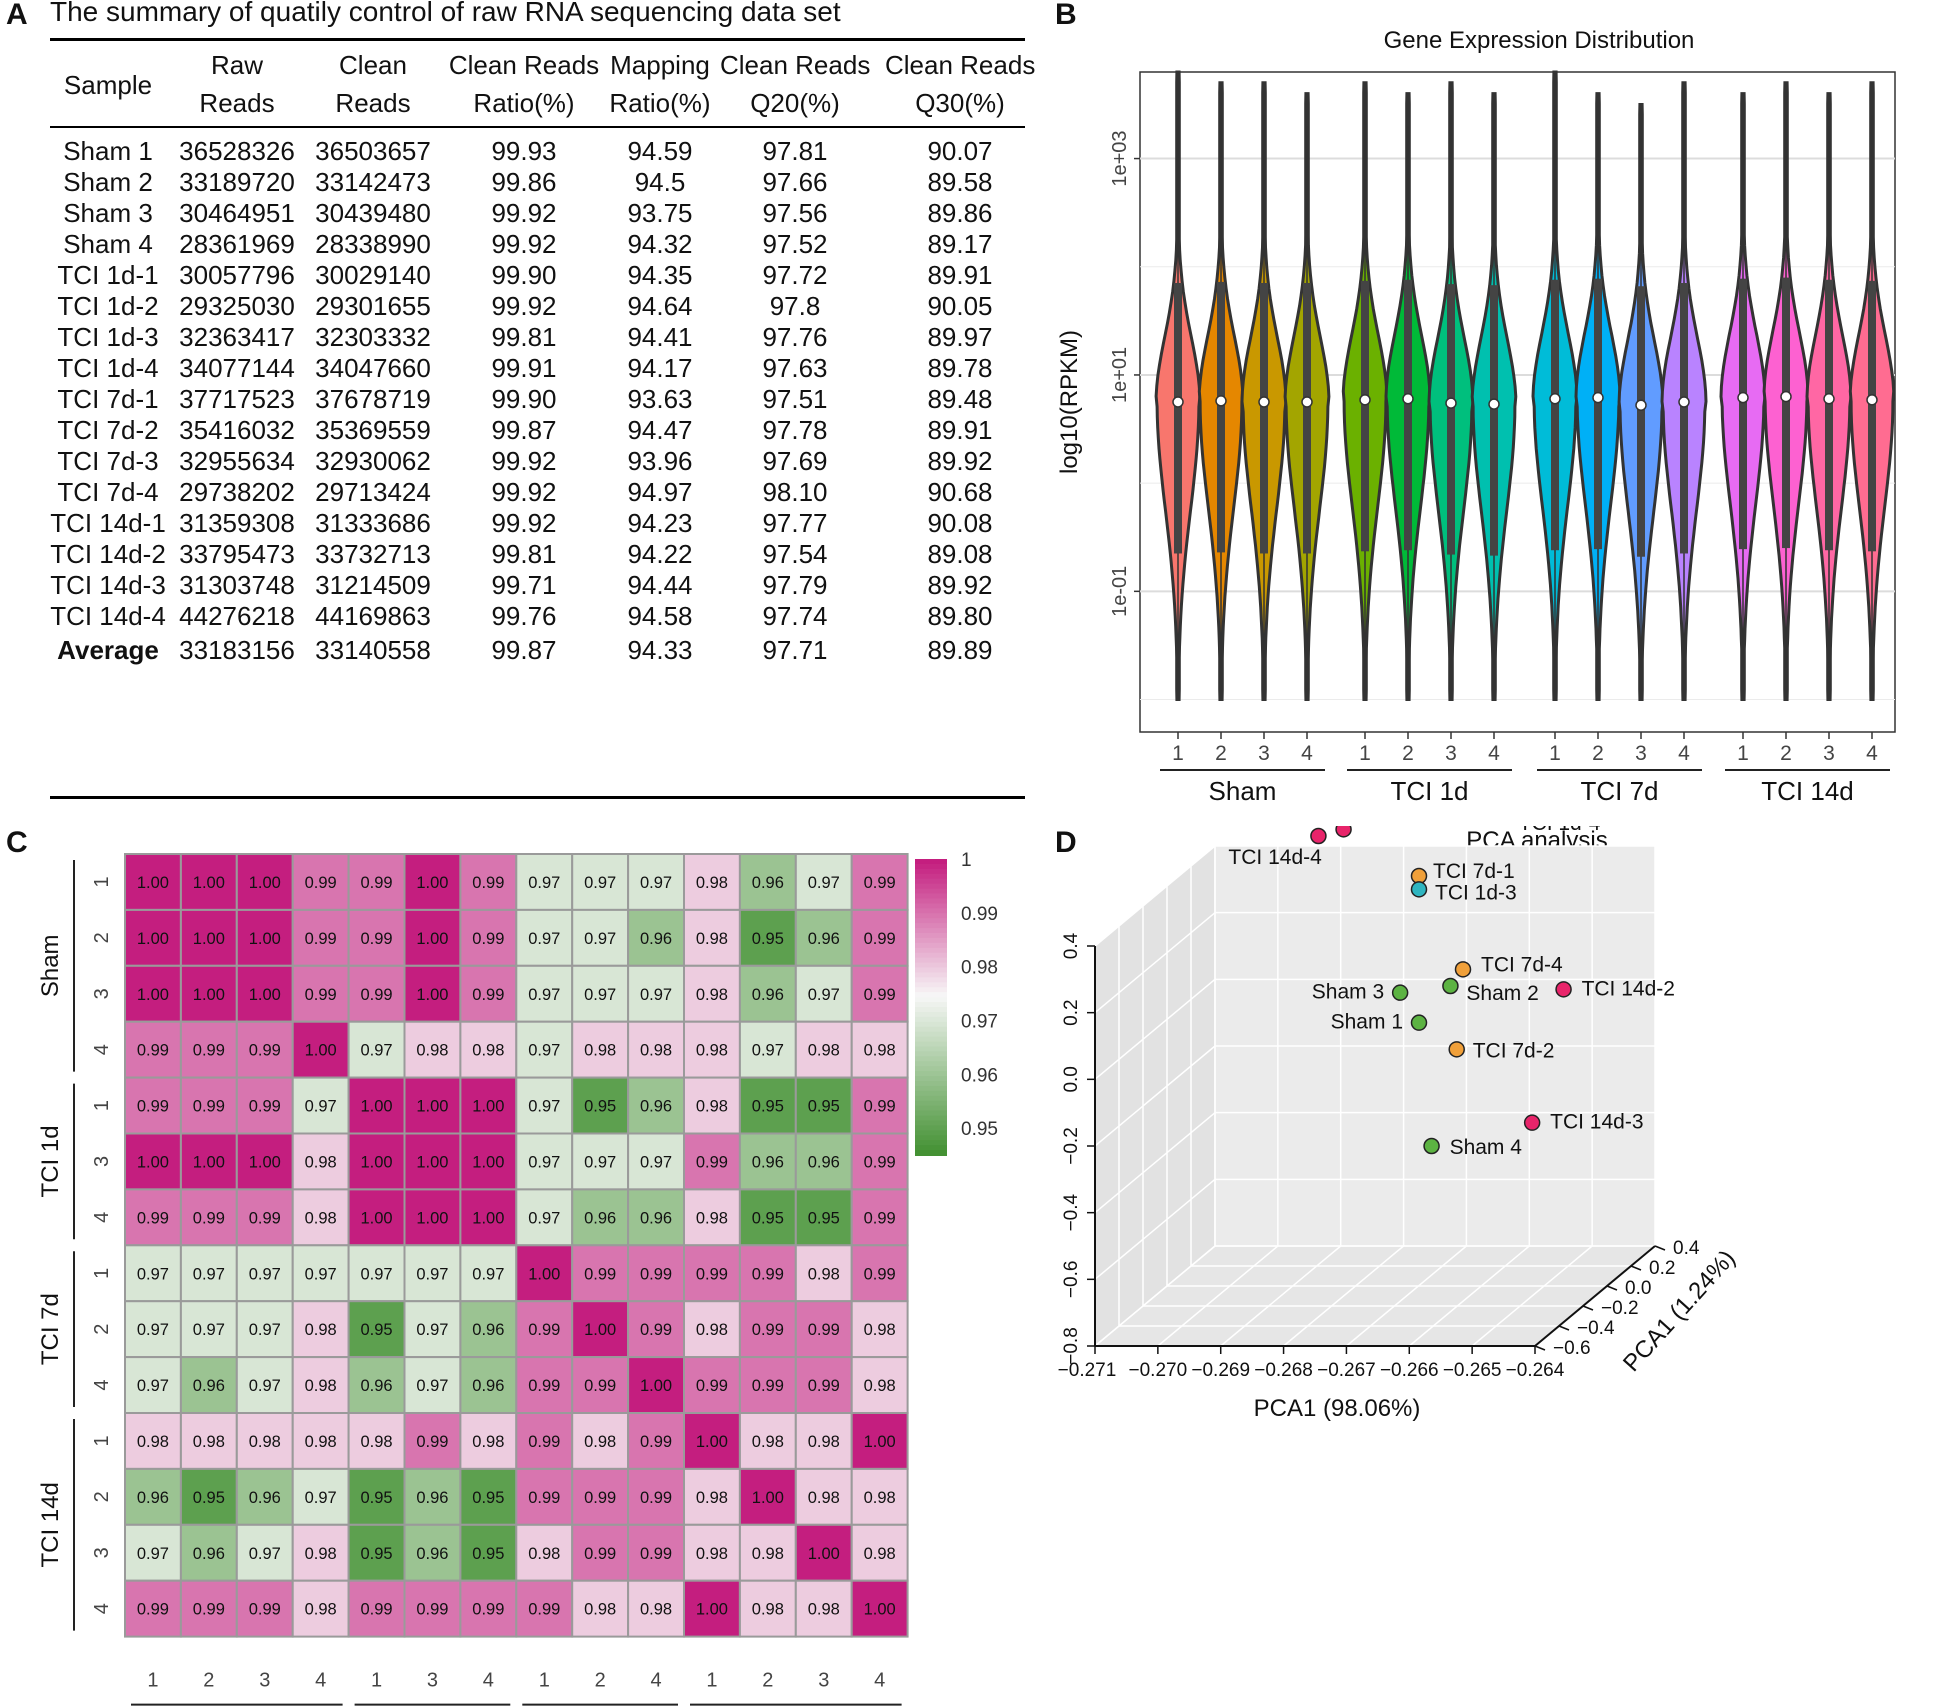 The width and height of the screenshot is (1955, 1707). I want to click on table-cell: 89.80, so click(960, 616).